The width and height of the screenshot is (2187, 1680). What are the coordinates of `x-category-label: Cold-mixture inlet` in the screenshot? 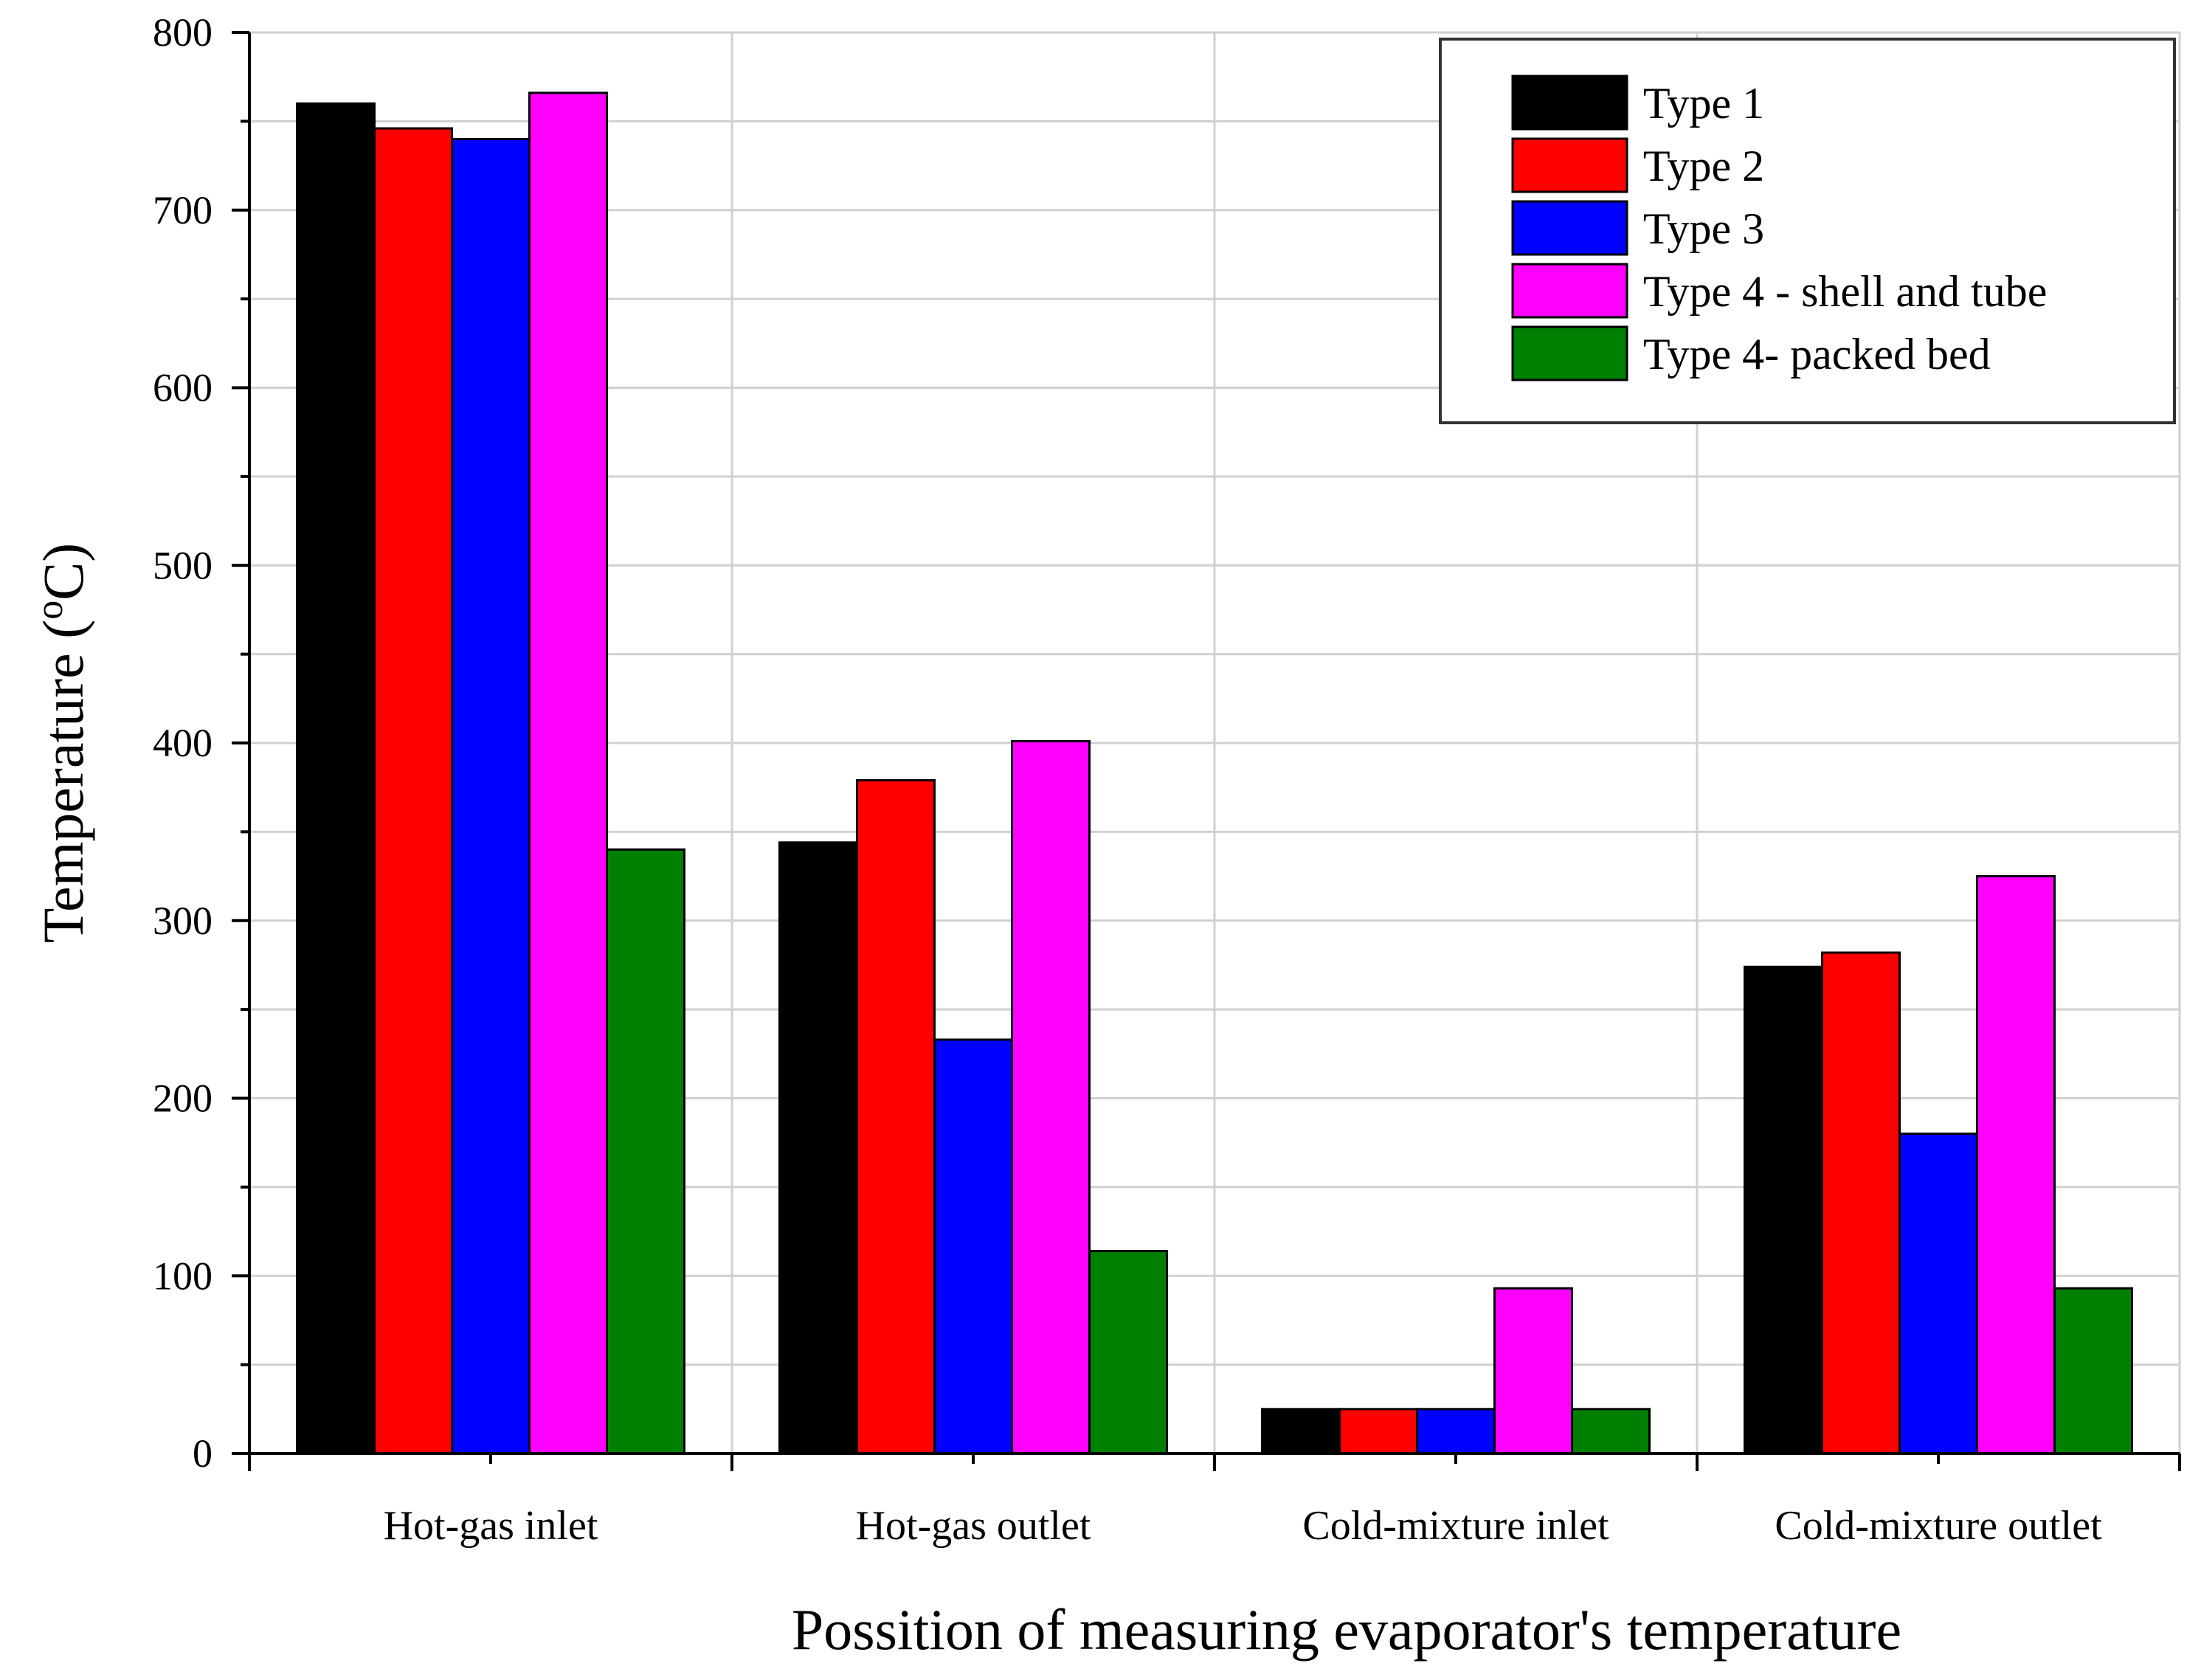 It's located at (1455, 1526).